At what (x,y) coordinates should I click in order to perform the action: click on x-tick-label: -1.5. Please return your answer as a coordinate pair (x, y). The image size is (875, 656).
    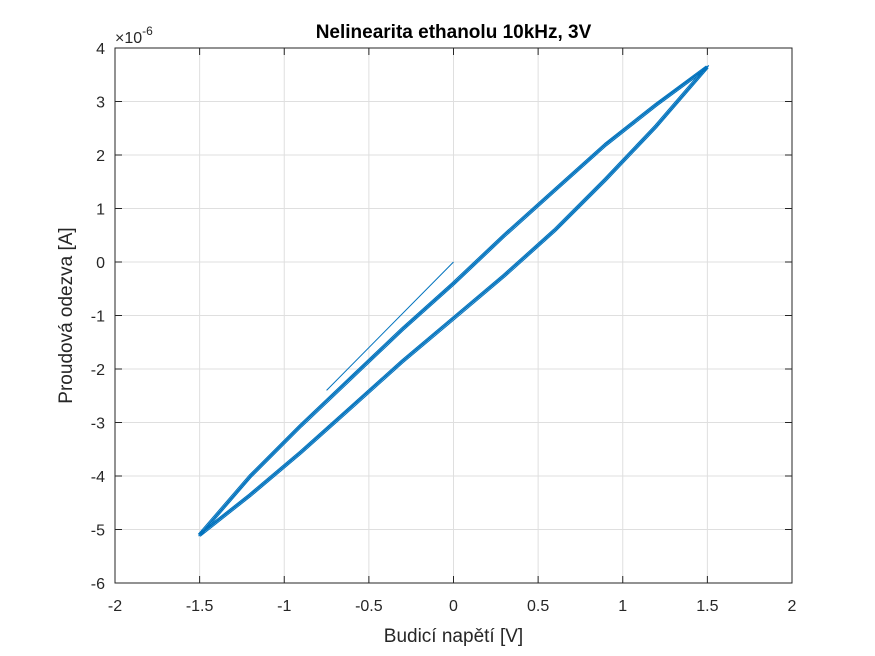
    Looking at the image, I should click on (200, 606).